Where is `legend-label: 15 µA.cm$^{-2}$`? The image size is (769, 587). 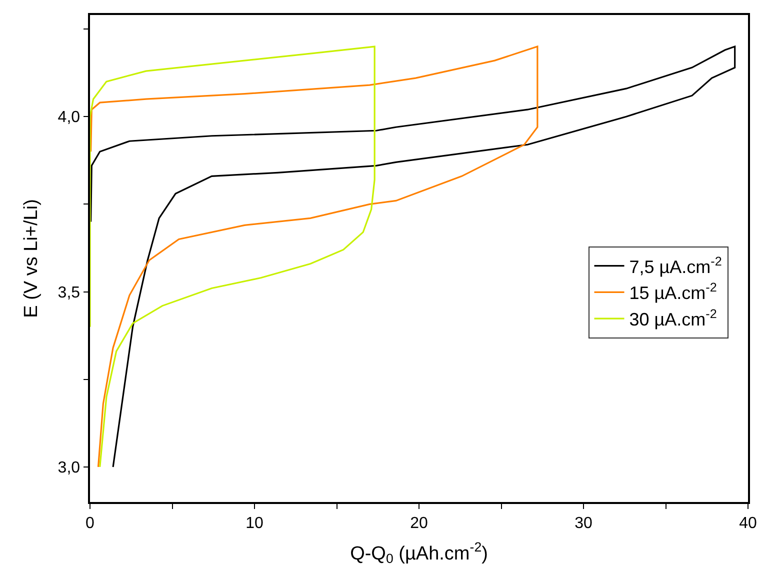
legend-label: 15 µA.cm$^{-2}$ is located at coordinates (673, 292).